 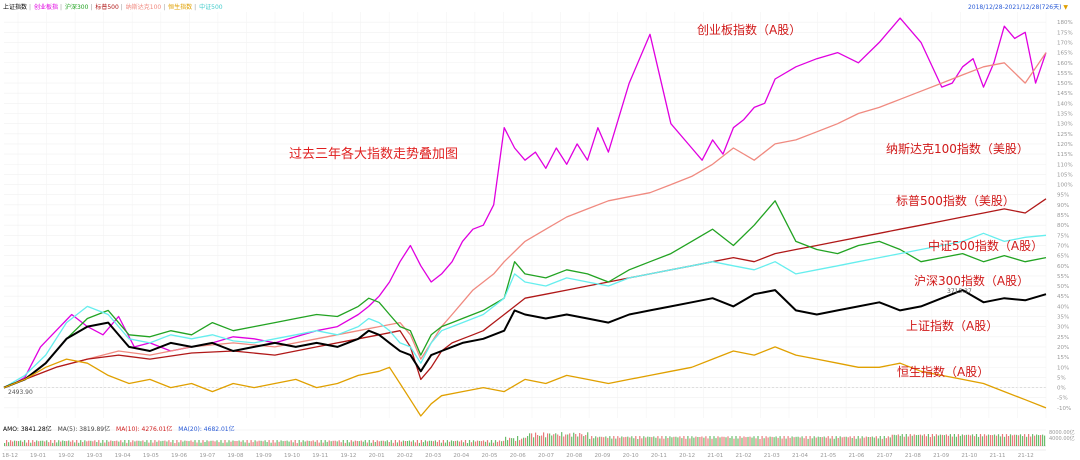 What do you see at coordinates (1065, 125) in the screenshot?
I see `y-tick-label: 130%` at bounding box center [1065, 125].